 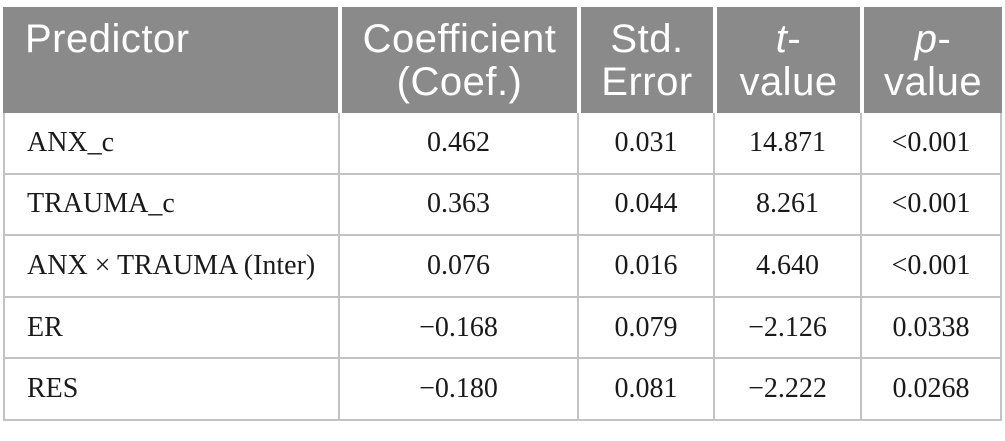 What do you see at coordinates (459, 82) in the screenshot?
I see `header-label-line2: (Coef.)` at bounding box center [459, 82].